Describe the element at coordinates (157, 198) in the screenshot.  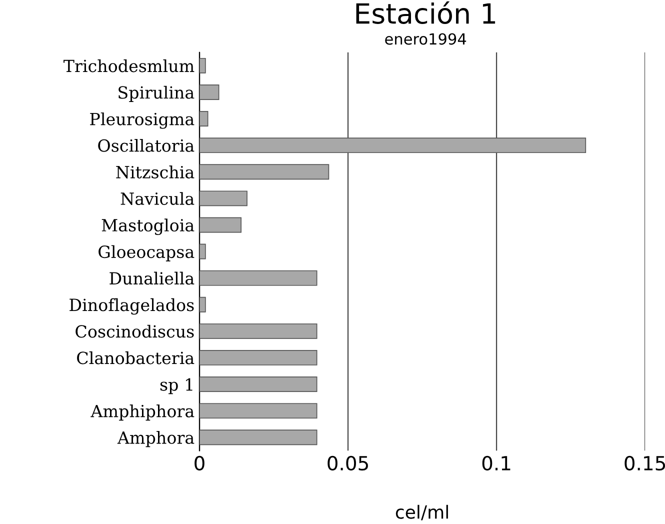
I see `y-tick-label: Navicula` at that location.